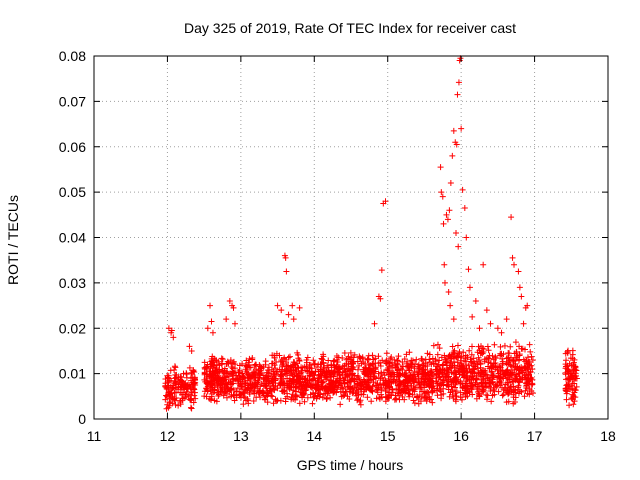 The height and width of the screenshot is (480, 640). What do you see at coordinates (314, 436) in the screenshot?
I see `x-tick-label: 14` at bounding box center [314, 436].